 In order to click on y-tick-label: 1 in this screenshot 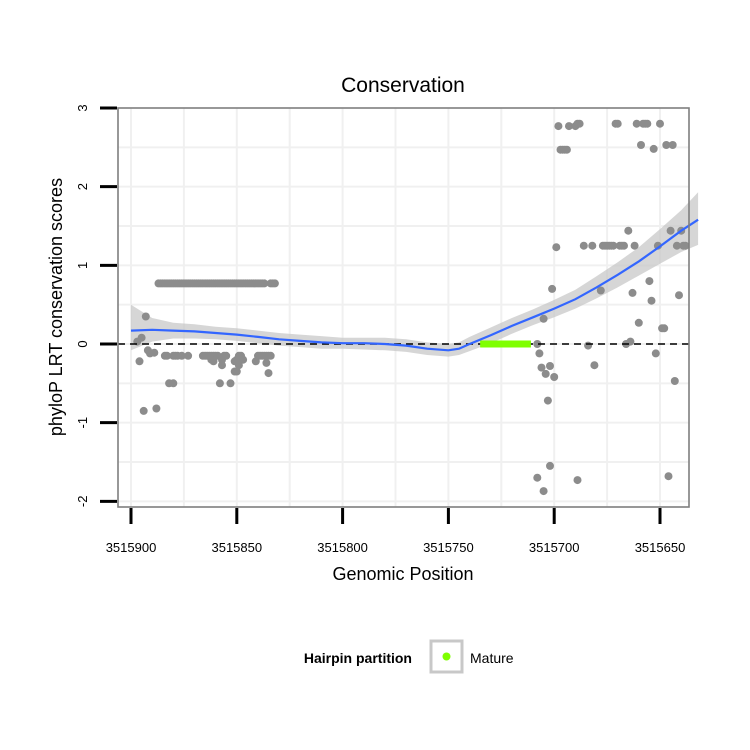, I will do `click(82, 265)`.